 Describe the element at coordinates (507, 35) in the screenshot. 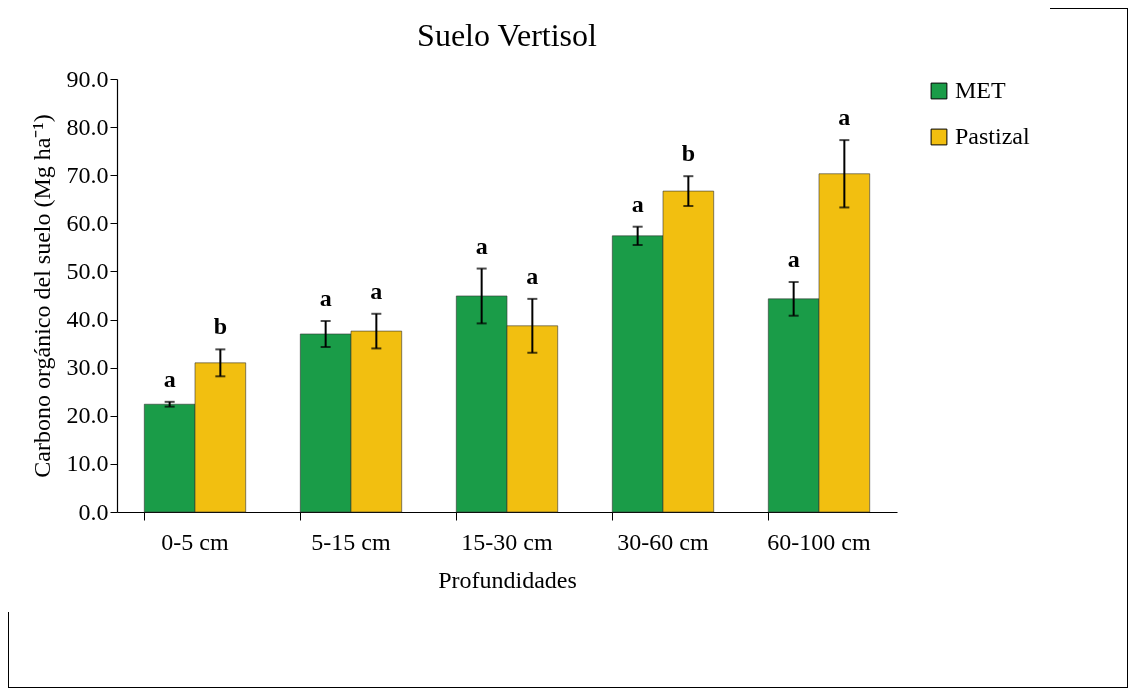

I see `chart-title: Suelo Vertisol` at that location.